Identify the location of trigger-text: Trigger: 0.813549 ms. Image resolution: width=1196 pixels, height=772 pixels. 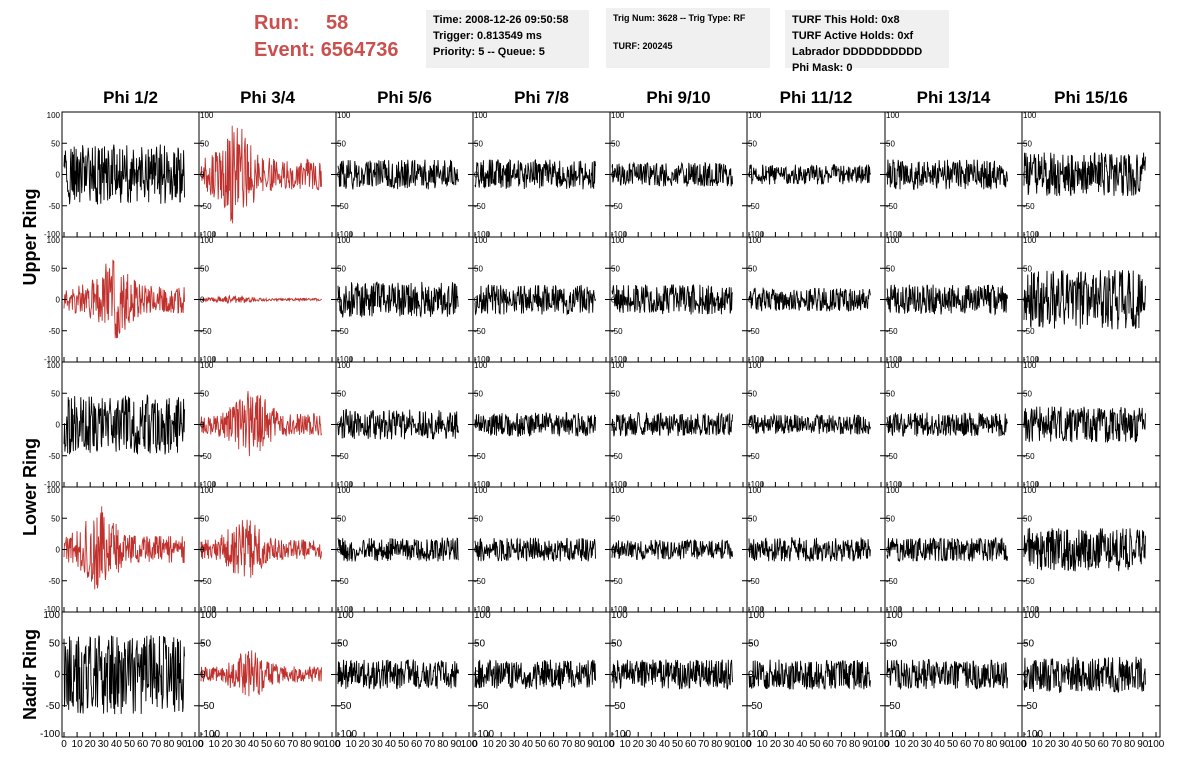
(487, 36).